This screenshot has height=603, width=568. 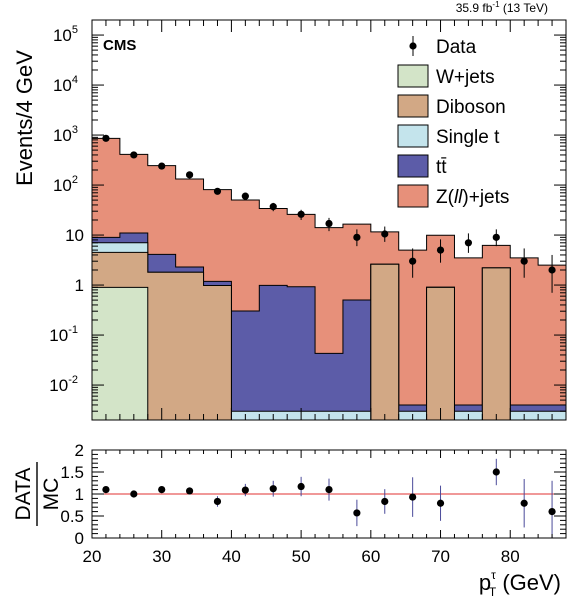 What do you see at coordinates (63, 334) in the screenshot?
I see `y-tick-label: 10⁻¹` at bounding box center [63, 334].